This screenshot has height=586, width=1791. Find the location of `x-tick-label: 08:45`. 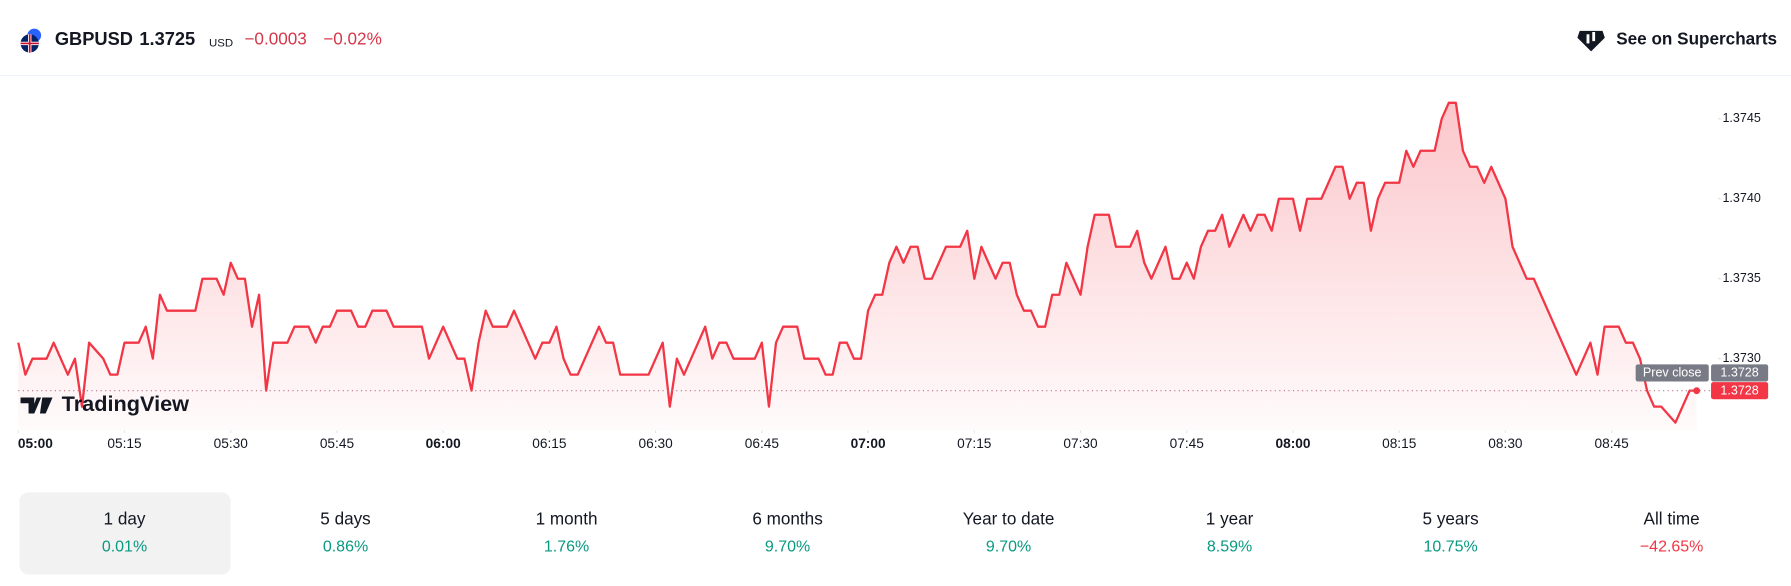

x-tick-label: 08:45 is located at coordinates (1612, 443).